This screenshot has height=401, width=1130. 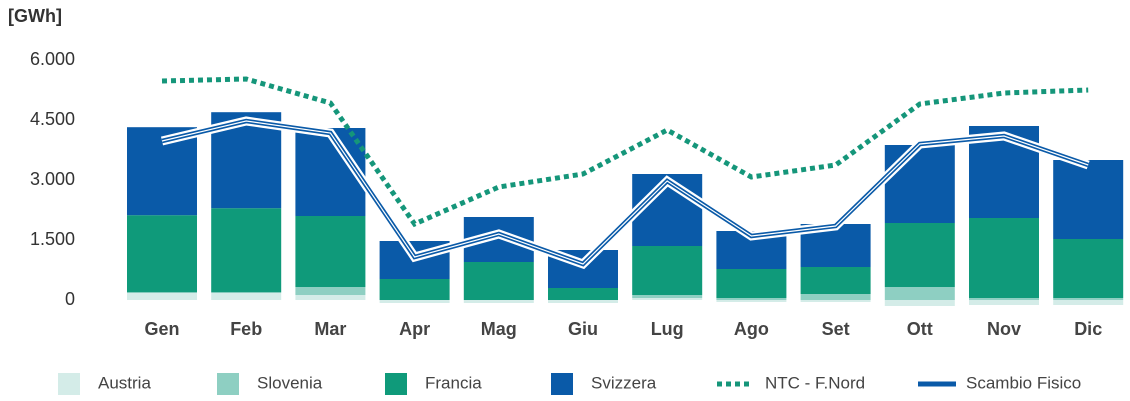 What do you see at coordinates (836, 329) in the screenshot?
I see `x-tick-label: Set` at bounding box center [836, 329].